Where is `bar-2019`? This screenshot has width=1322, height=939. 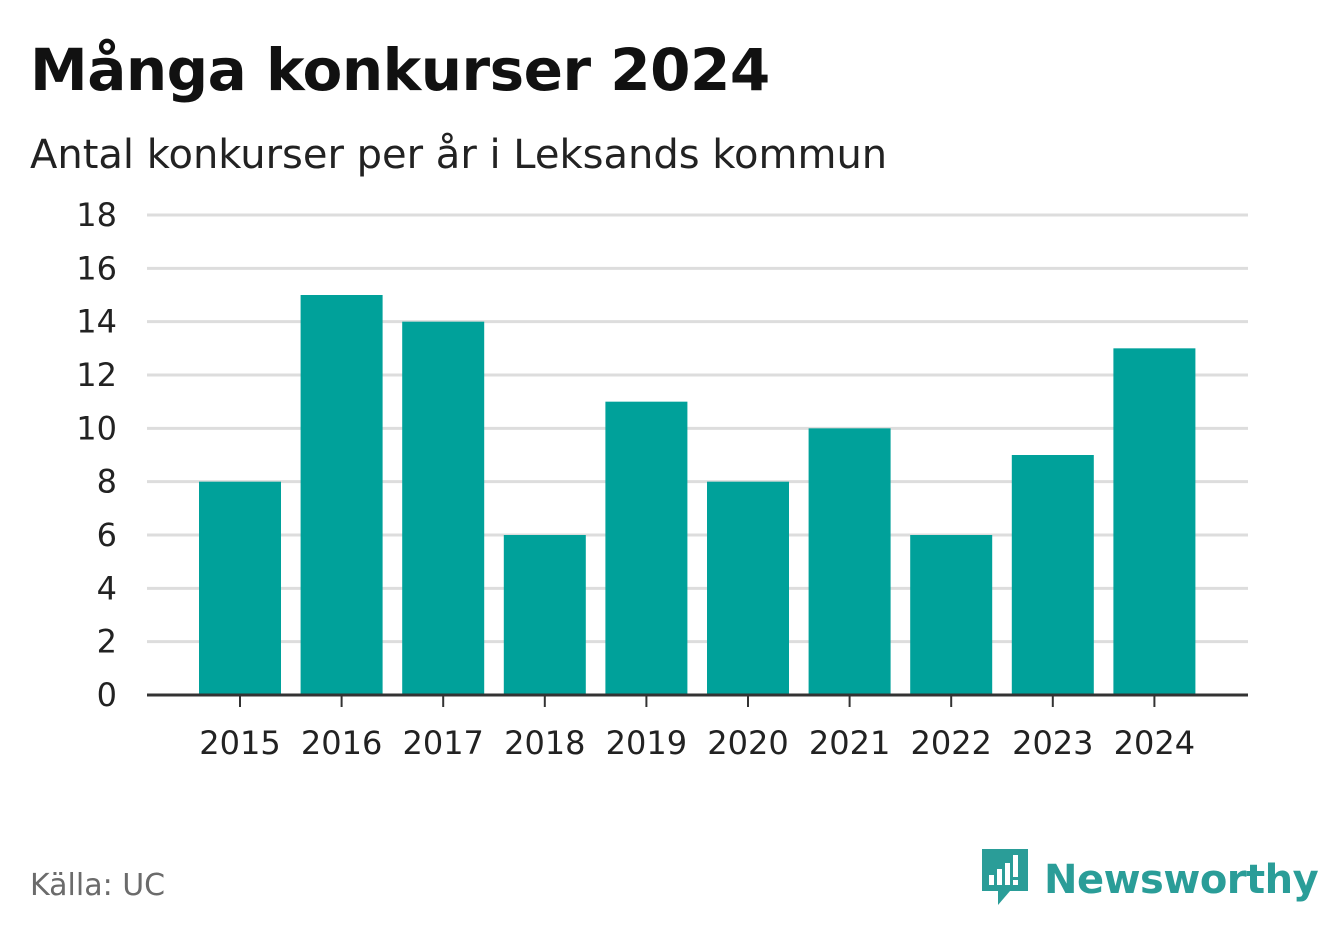 bar-2019 is located at coordinates (646, 548).